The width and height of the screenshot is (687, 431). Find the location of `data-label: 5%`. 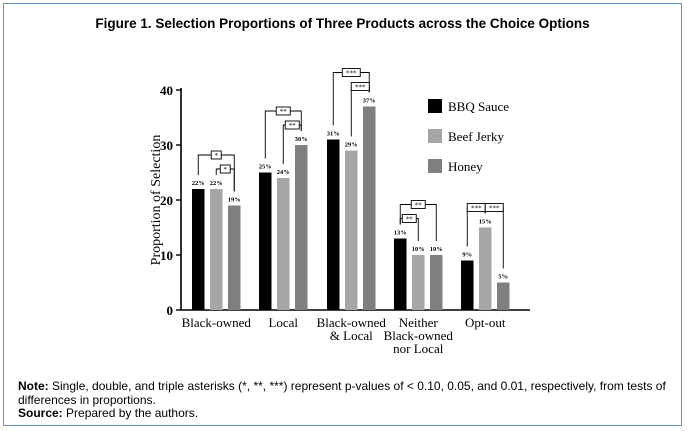

data-label: 5% is located at coordinates (503, 277).